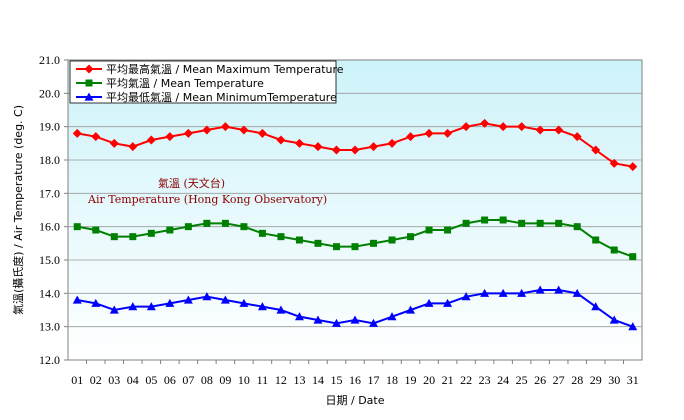 This screenshot has height=420, width=684. Describe the element at coordinates (263, 380) in the screenshot. I see `x-tick-label: 11` at that location.